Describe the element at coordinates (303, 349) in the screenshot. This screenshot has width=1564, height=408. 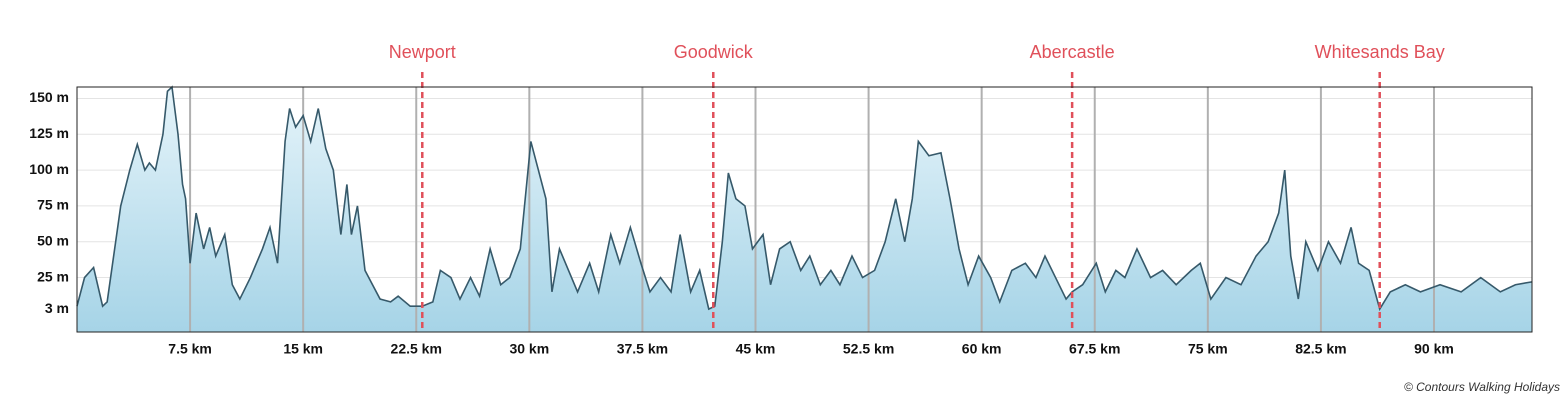
I see `x-tick-label: 15 km` at that location.